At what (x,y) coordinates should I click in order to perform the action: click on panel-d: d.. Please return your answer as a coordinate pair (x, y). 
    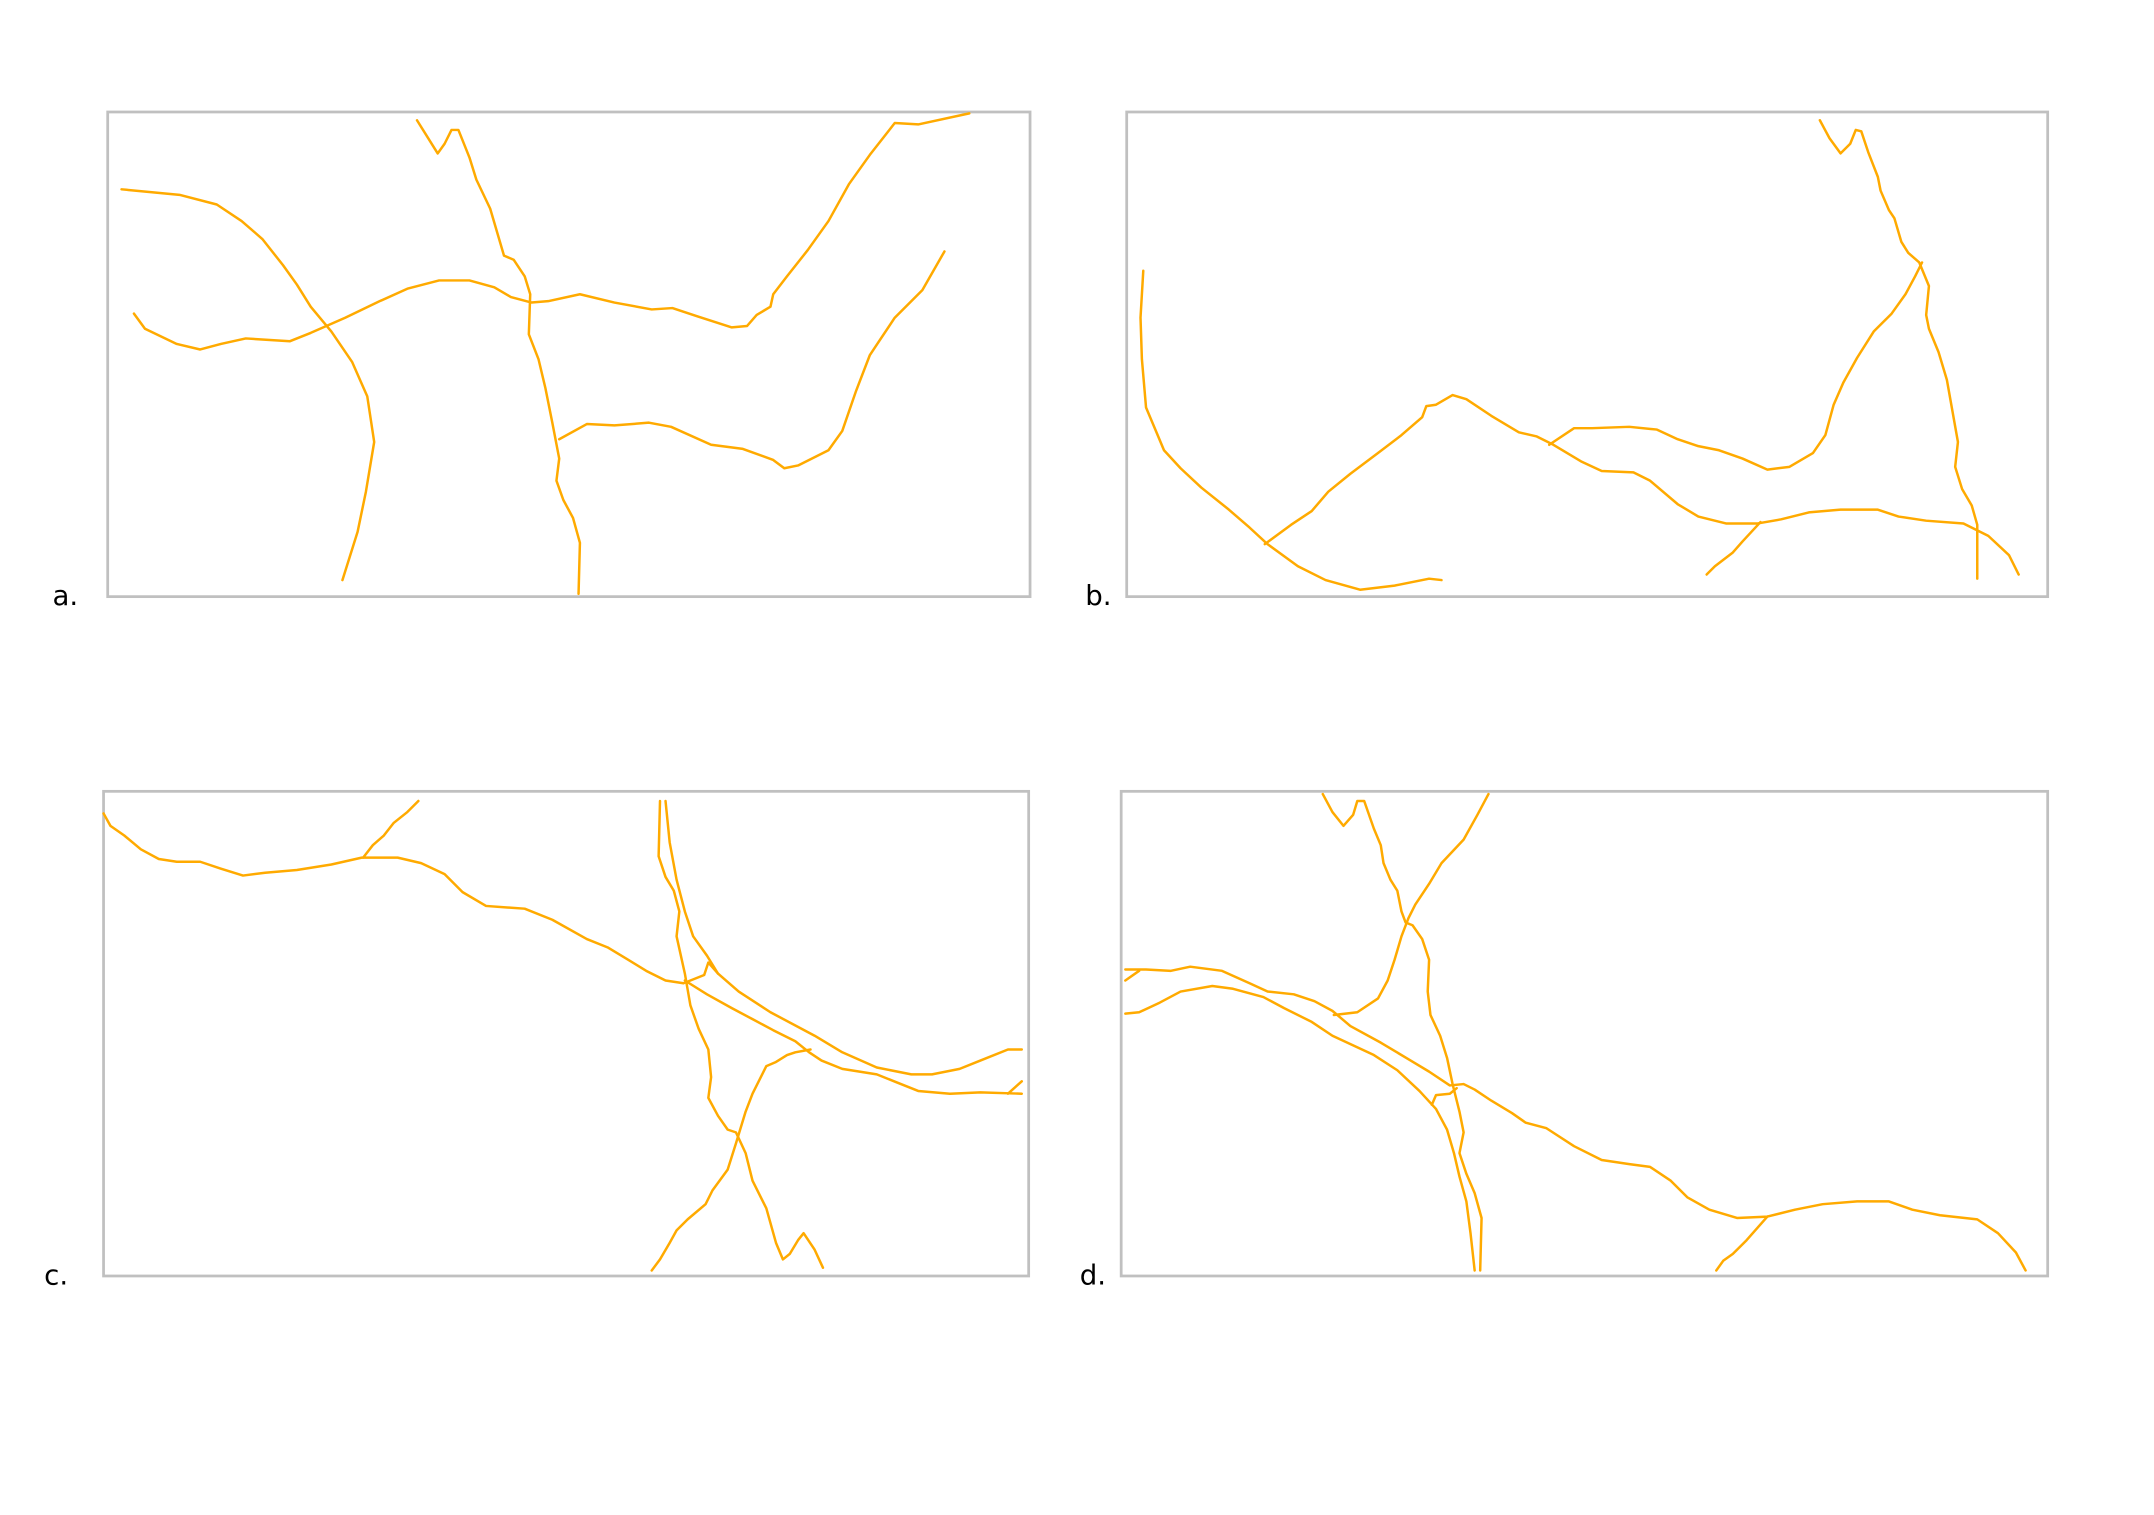
    Looking at the image, I should click on (1565, 1040).